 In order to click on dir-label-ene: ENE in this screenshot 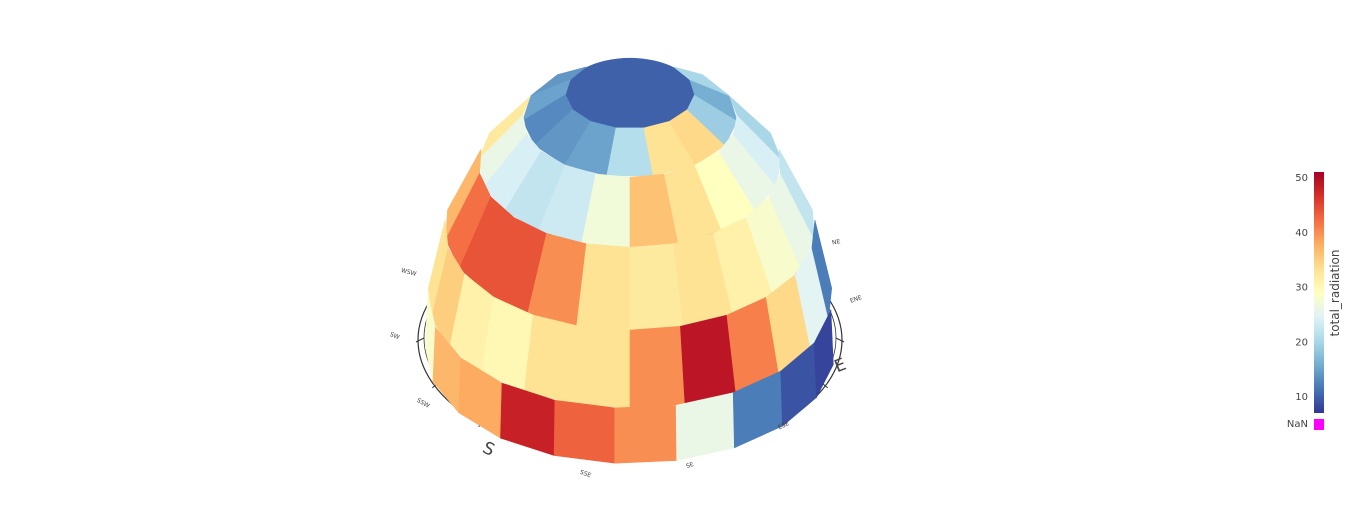, I will do `click(856, 299)`.